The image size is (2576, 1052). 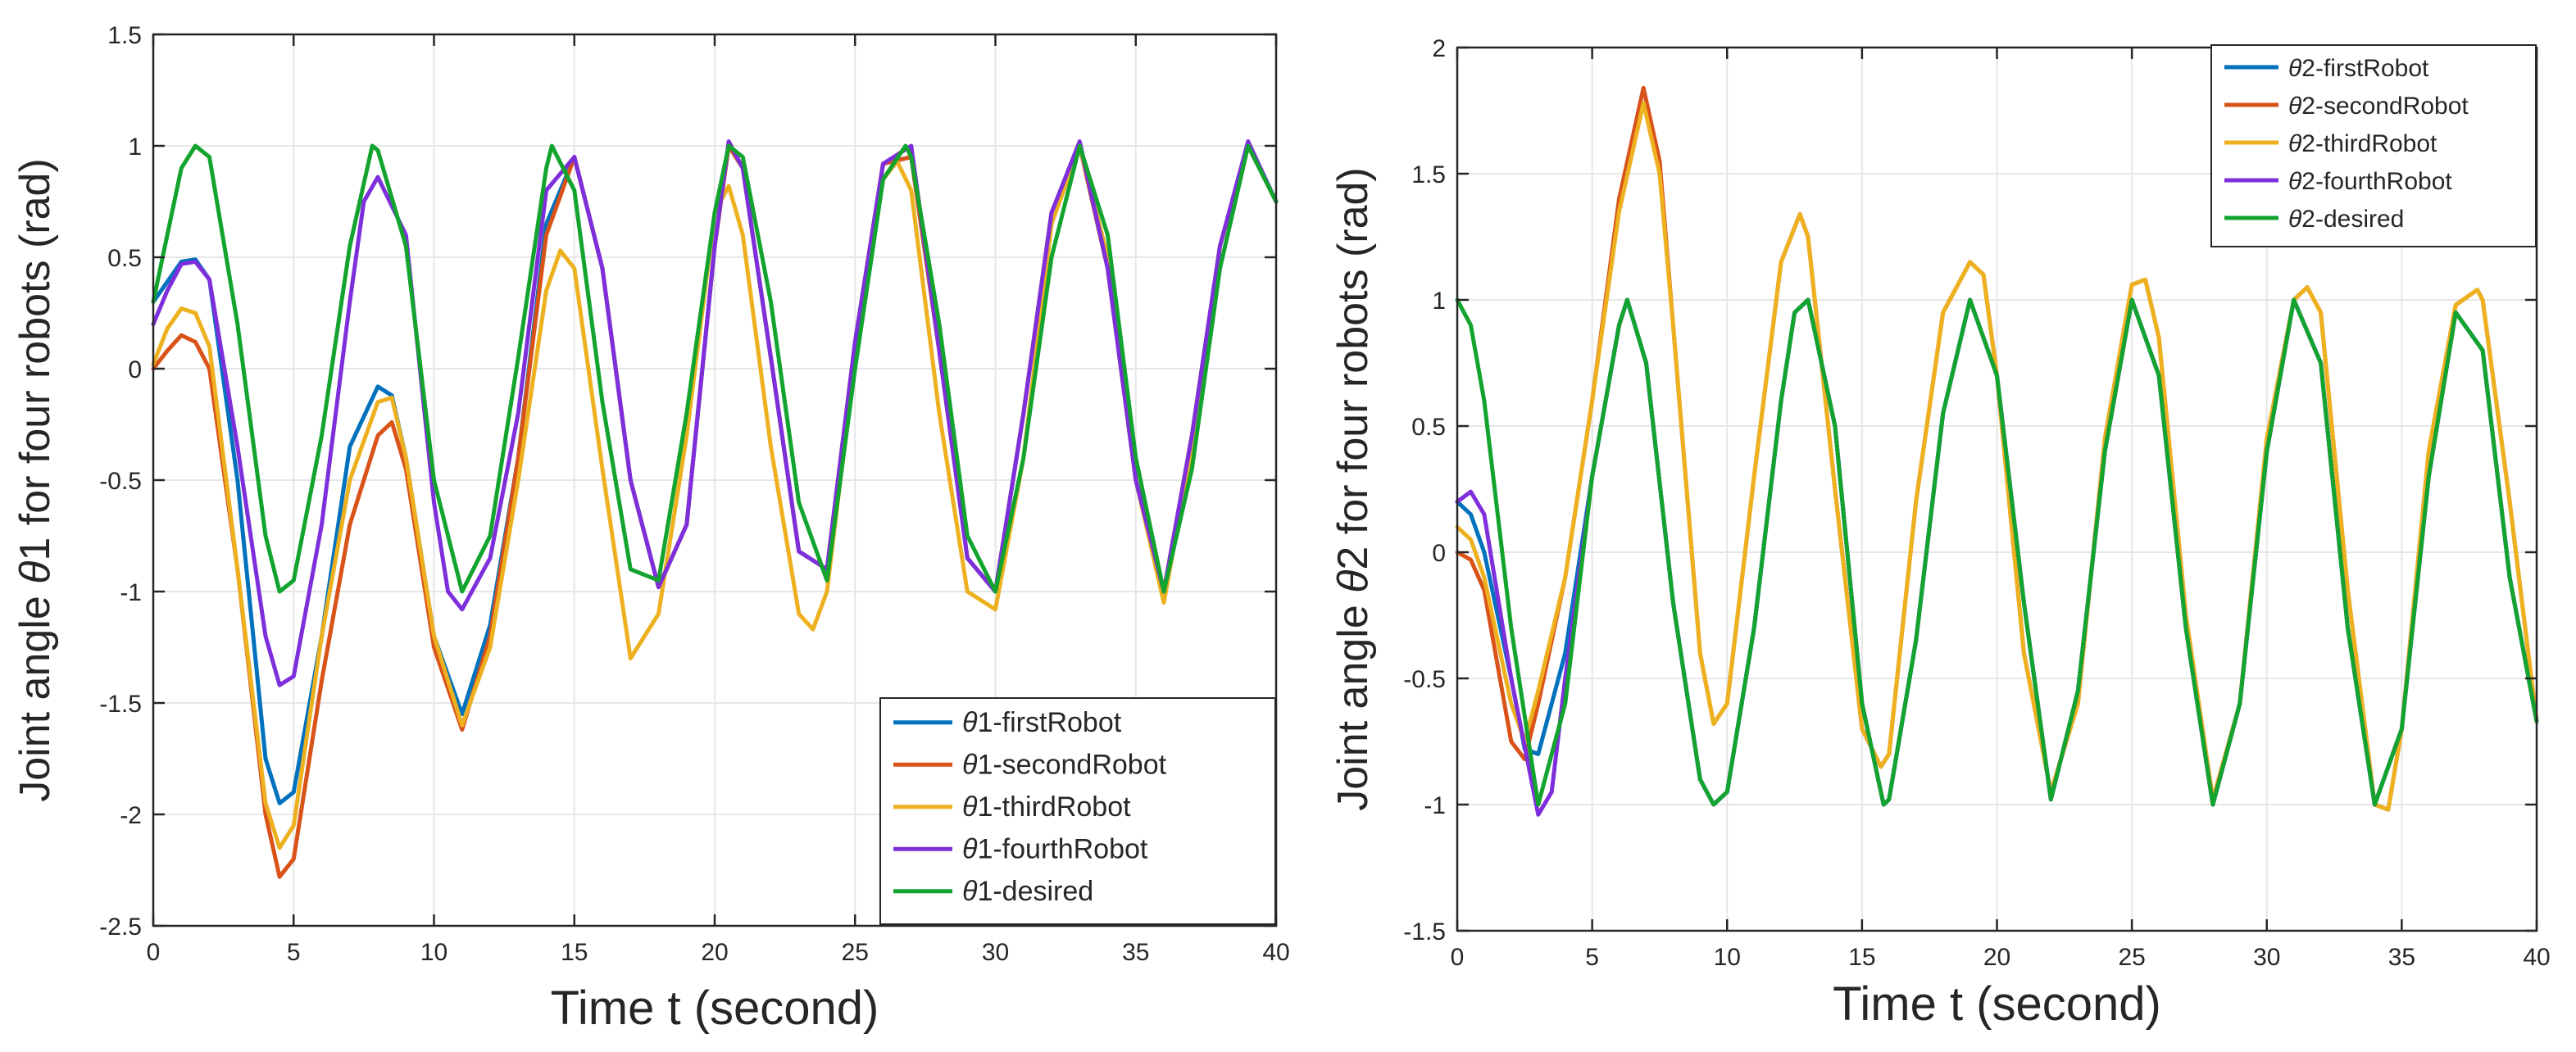 I want to click on y-axis-title-suffix: 2 for four robots (rad), so click(x=1353, y=368).